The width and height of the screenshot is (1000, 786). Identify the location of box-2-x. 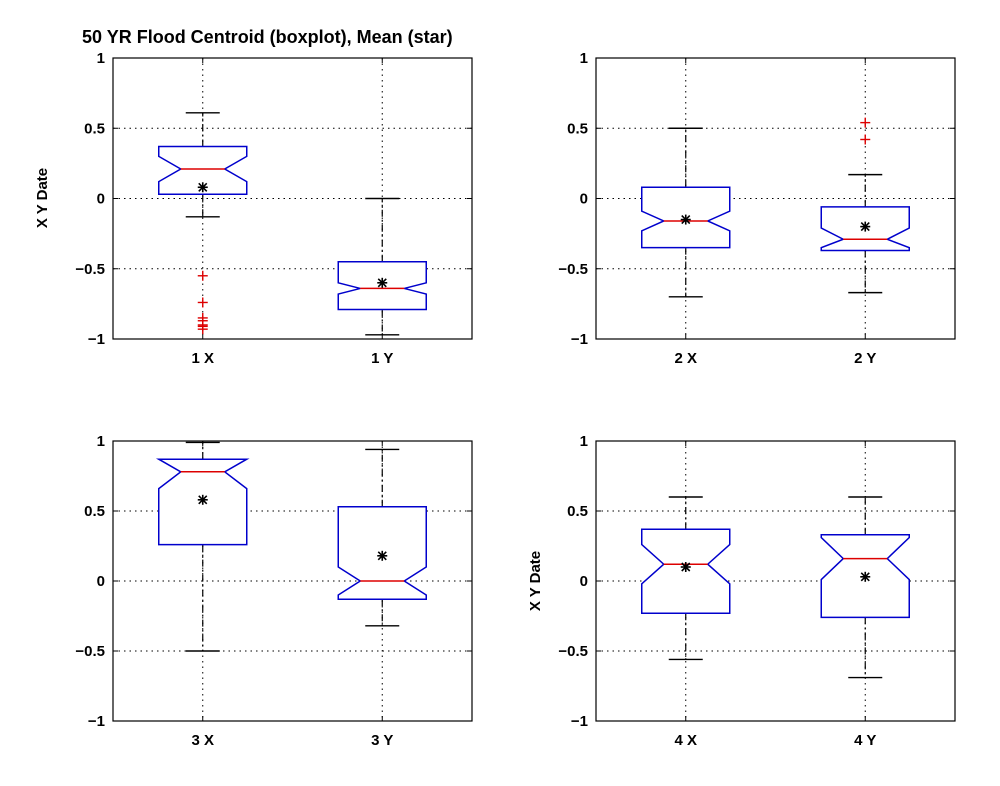
(686, 212).